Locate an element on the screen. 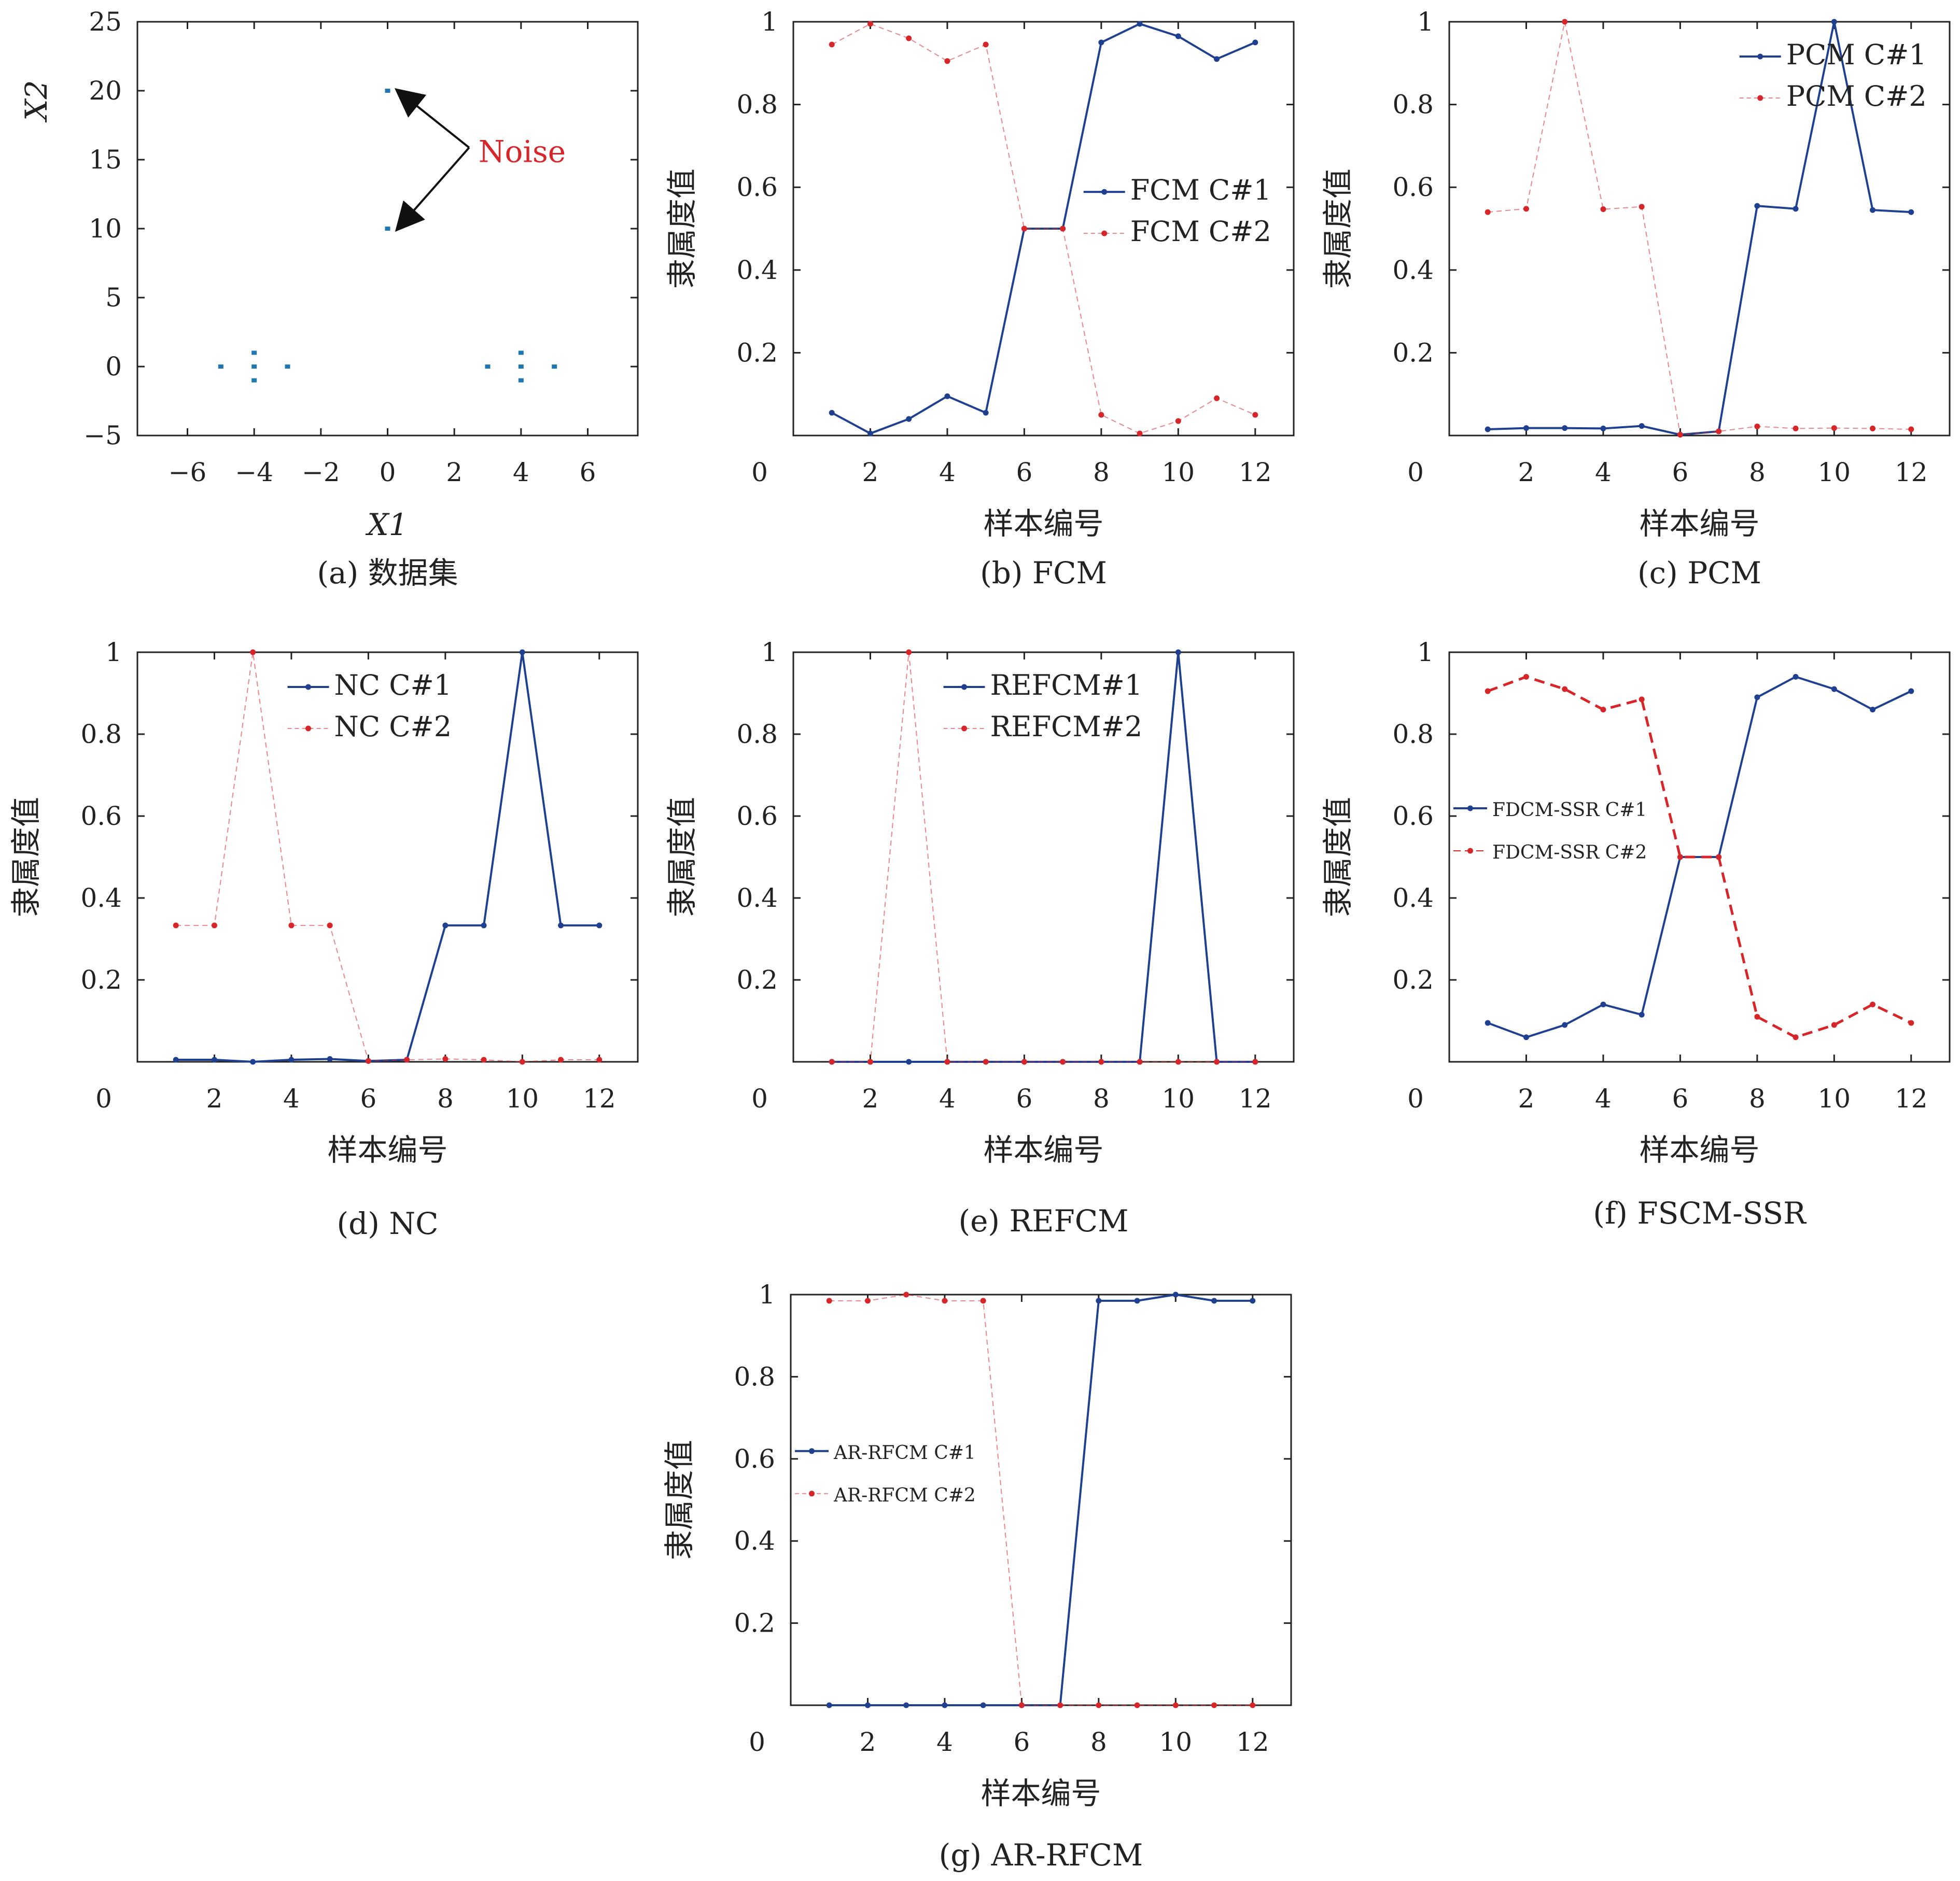 The width and height of the screenshot is (1960, 1881). y-tick-label: 10 is located at coordinates (105, 229).